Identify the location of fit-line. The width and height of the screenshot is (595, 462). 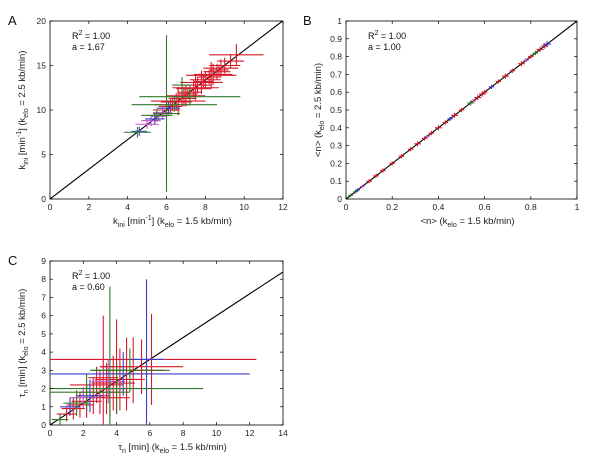
(166, 348).